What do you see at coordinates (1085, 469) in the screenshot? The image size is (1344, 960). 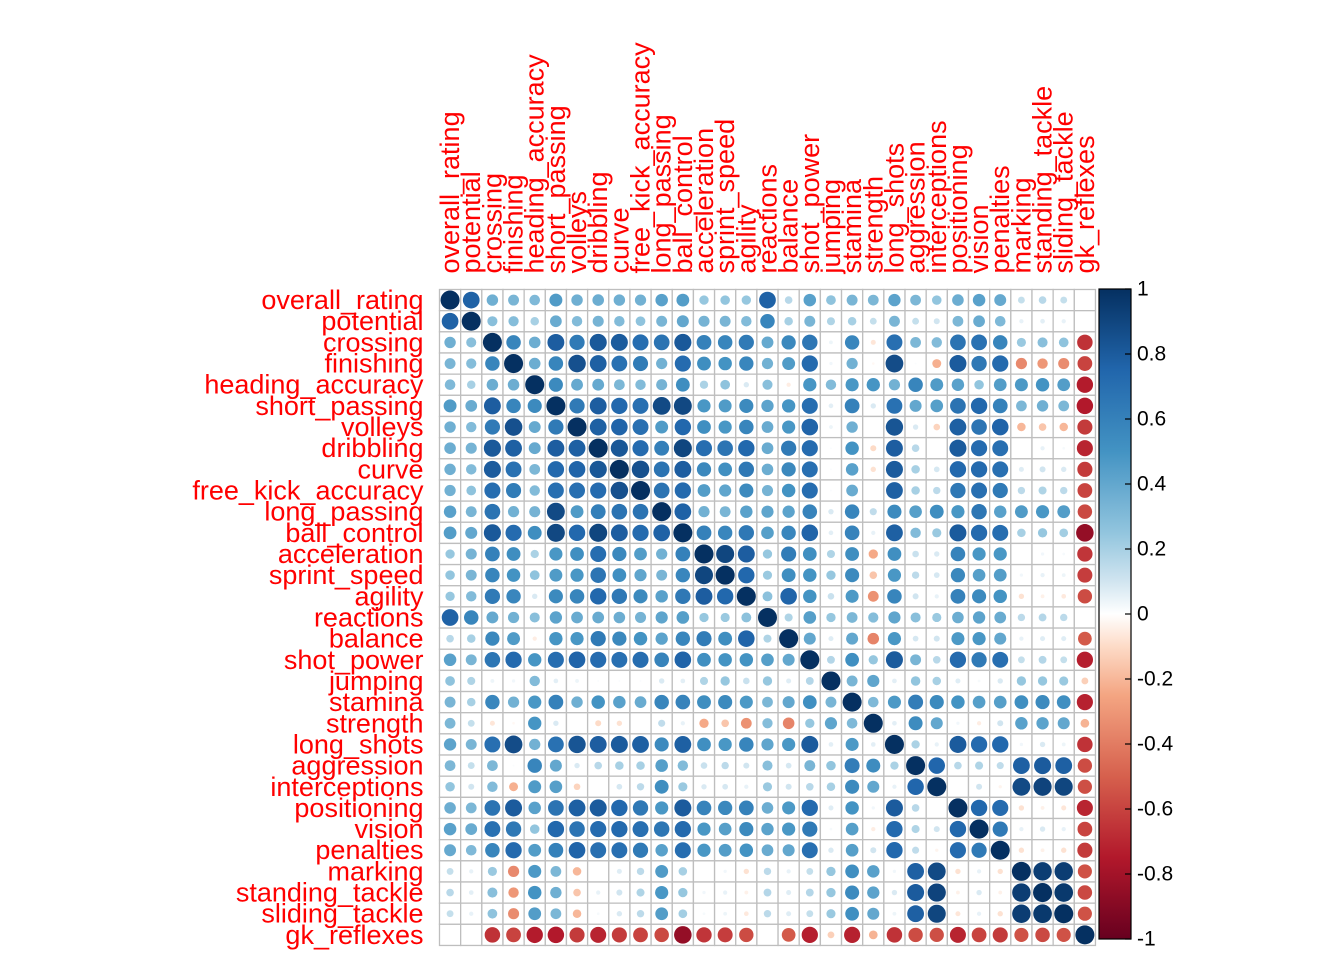 I see `corr-circle: curve / gk_reflexes: -0.63` at bounding box center [1085, 469].